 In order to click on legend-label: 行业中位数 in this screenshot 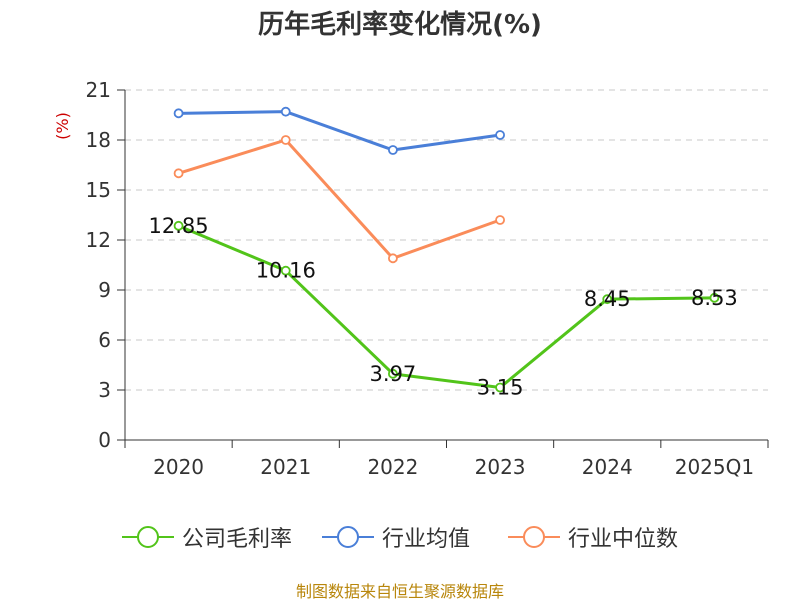, I will do `click(623, 539)`.